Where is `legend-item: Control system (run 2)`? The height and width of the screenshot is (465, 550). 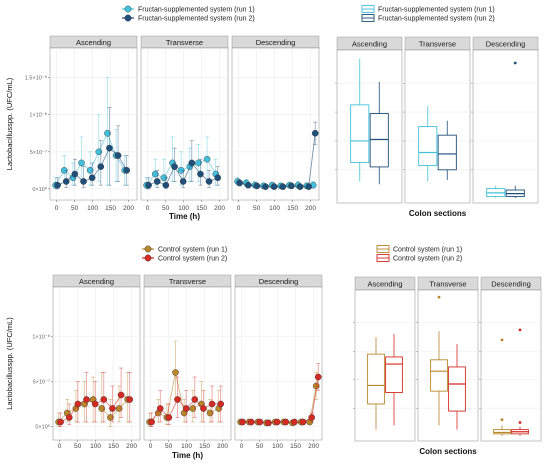 legend-item: Control system (run 2) is located at coordinates (184, 258).